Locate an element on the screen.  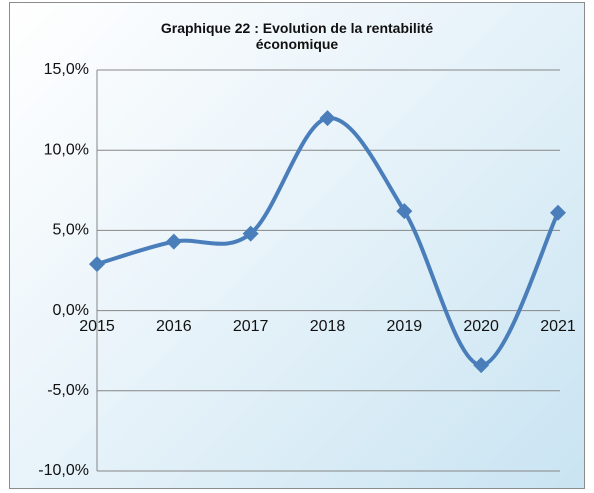
y-tick-label: 0,0% is located at coordinates (71, 310).